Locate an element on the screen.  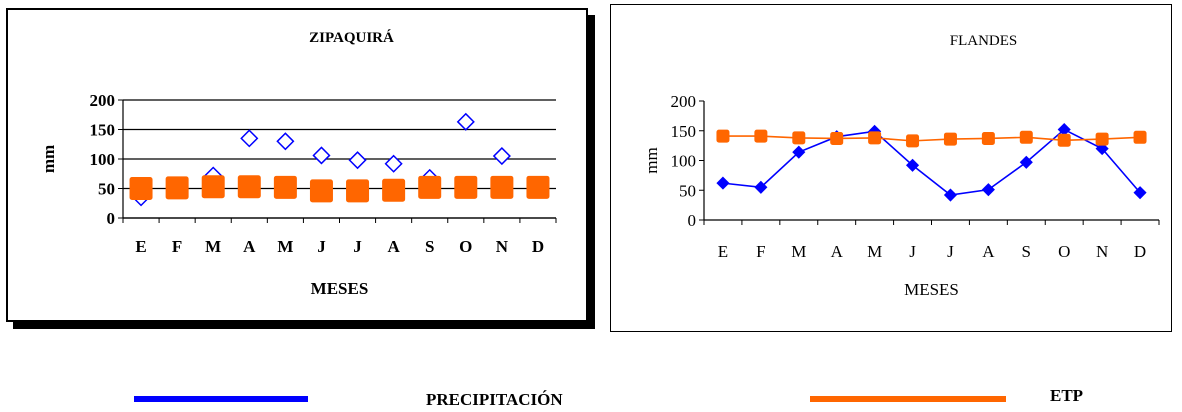
legend-line-etp is located at coordinates (908, 399).